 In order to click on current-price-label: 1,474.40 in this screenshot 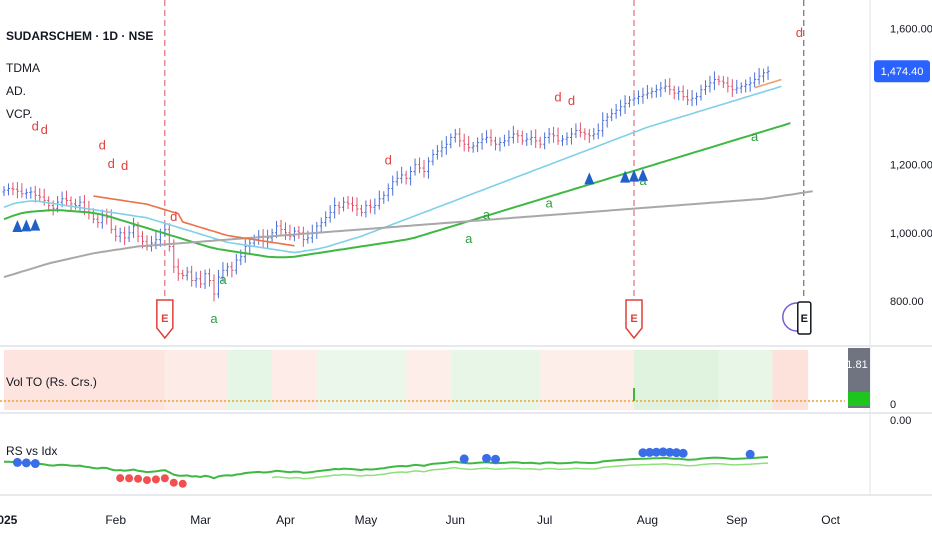, I will do `click(902, 72)`.